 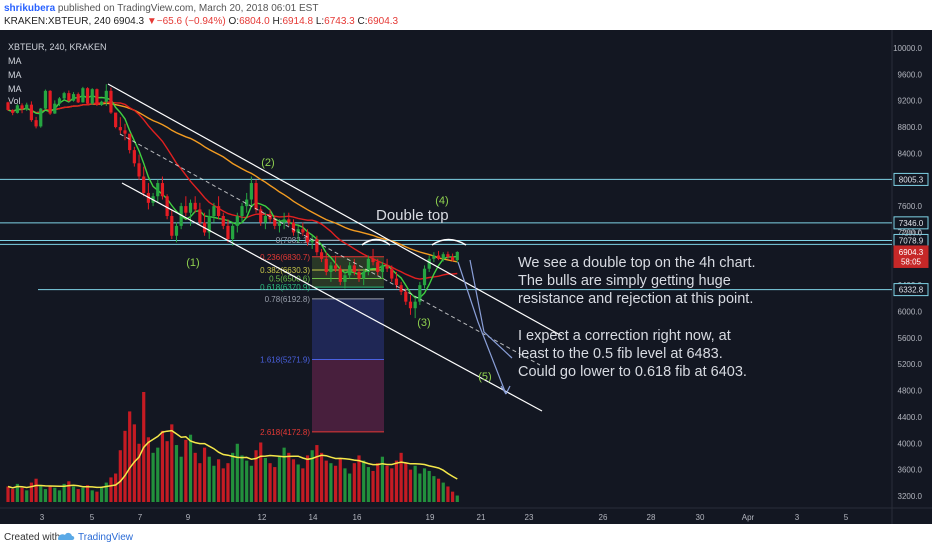 I want to click on indicator-volume: Vol, so click(x=14, y=101).